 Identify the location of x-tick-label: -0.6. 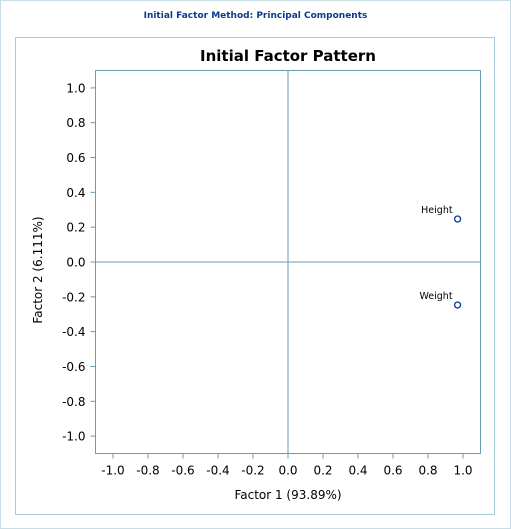
(182, 471).